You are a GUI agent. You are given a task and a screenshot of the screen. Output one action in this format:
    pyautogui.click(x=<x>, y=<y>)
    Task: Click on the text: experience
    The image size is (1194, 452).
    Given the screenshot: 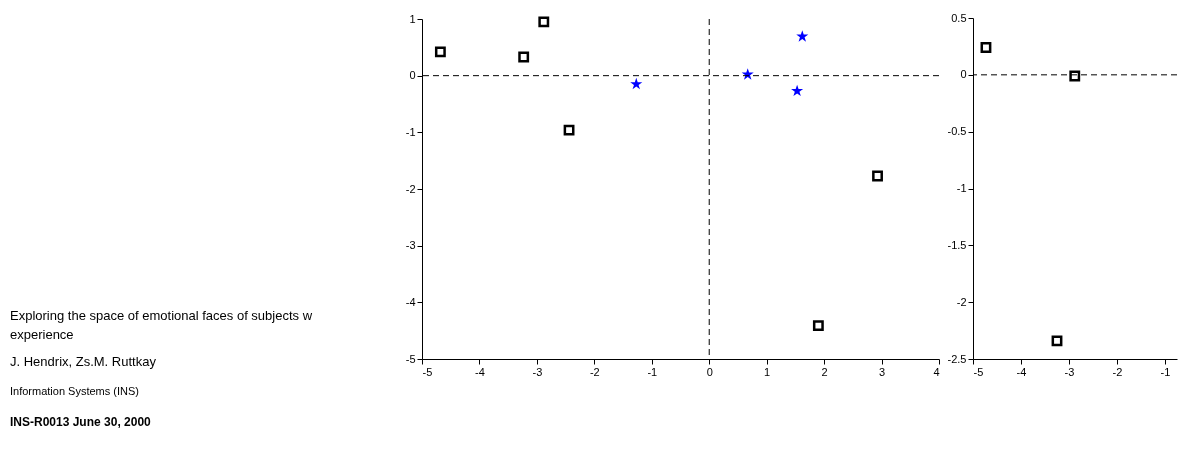 What is the action you would take?
    pyautogui.click(x=42, y=334)
    